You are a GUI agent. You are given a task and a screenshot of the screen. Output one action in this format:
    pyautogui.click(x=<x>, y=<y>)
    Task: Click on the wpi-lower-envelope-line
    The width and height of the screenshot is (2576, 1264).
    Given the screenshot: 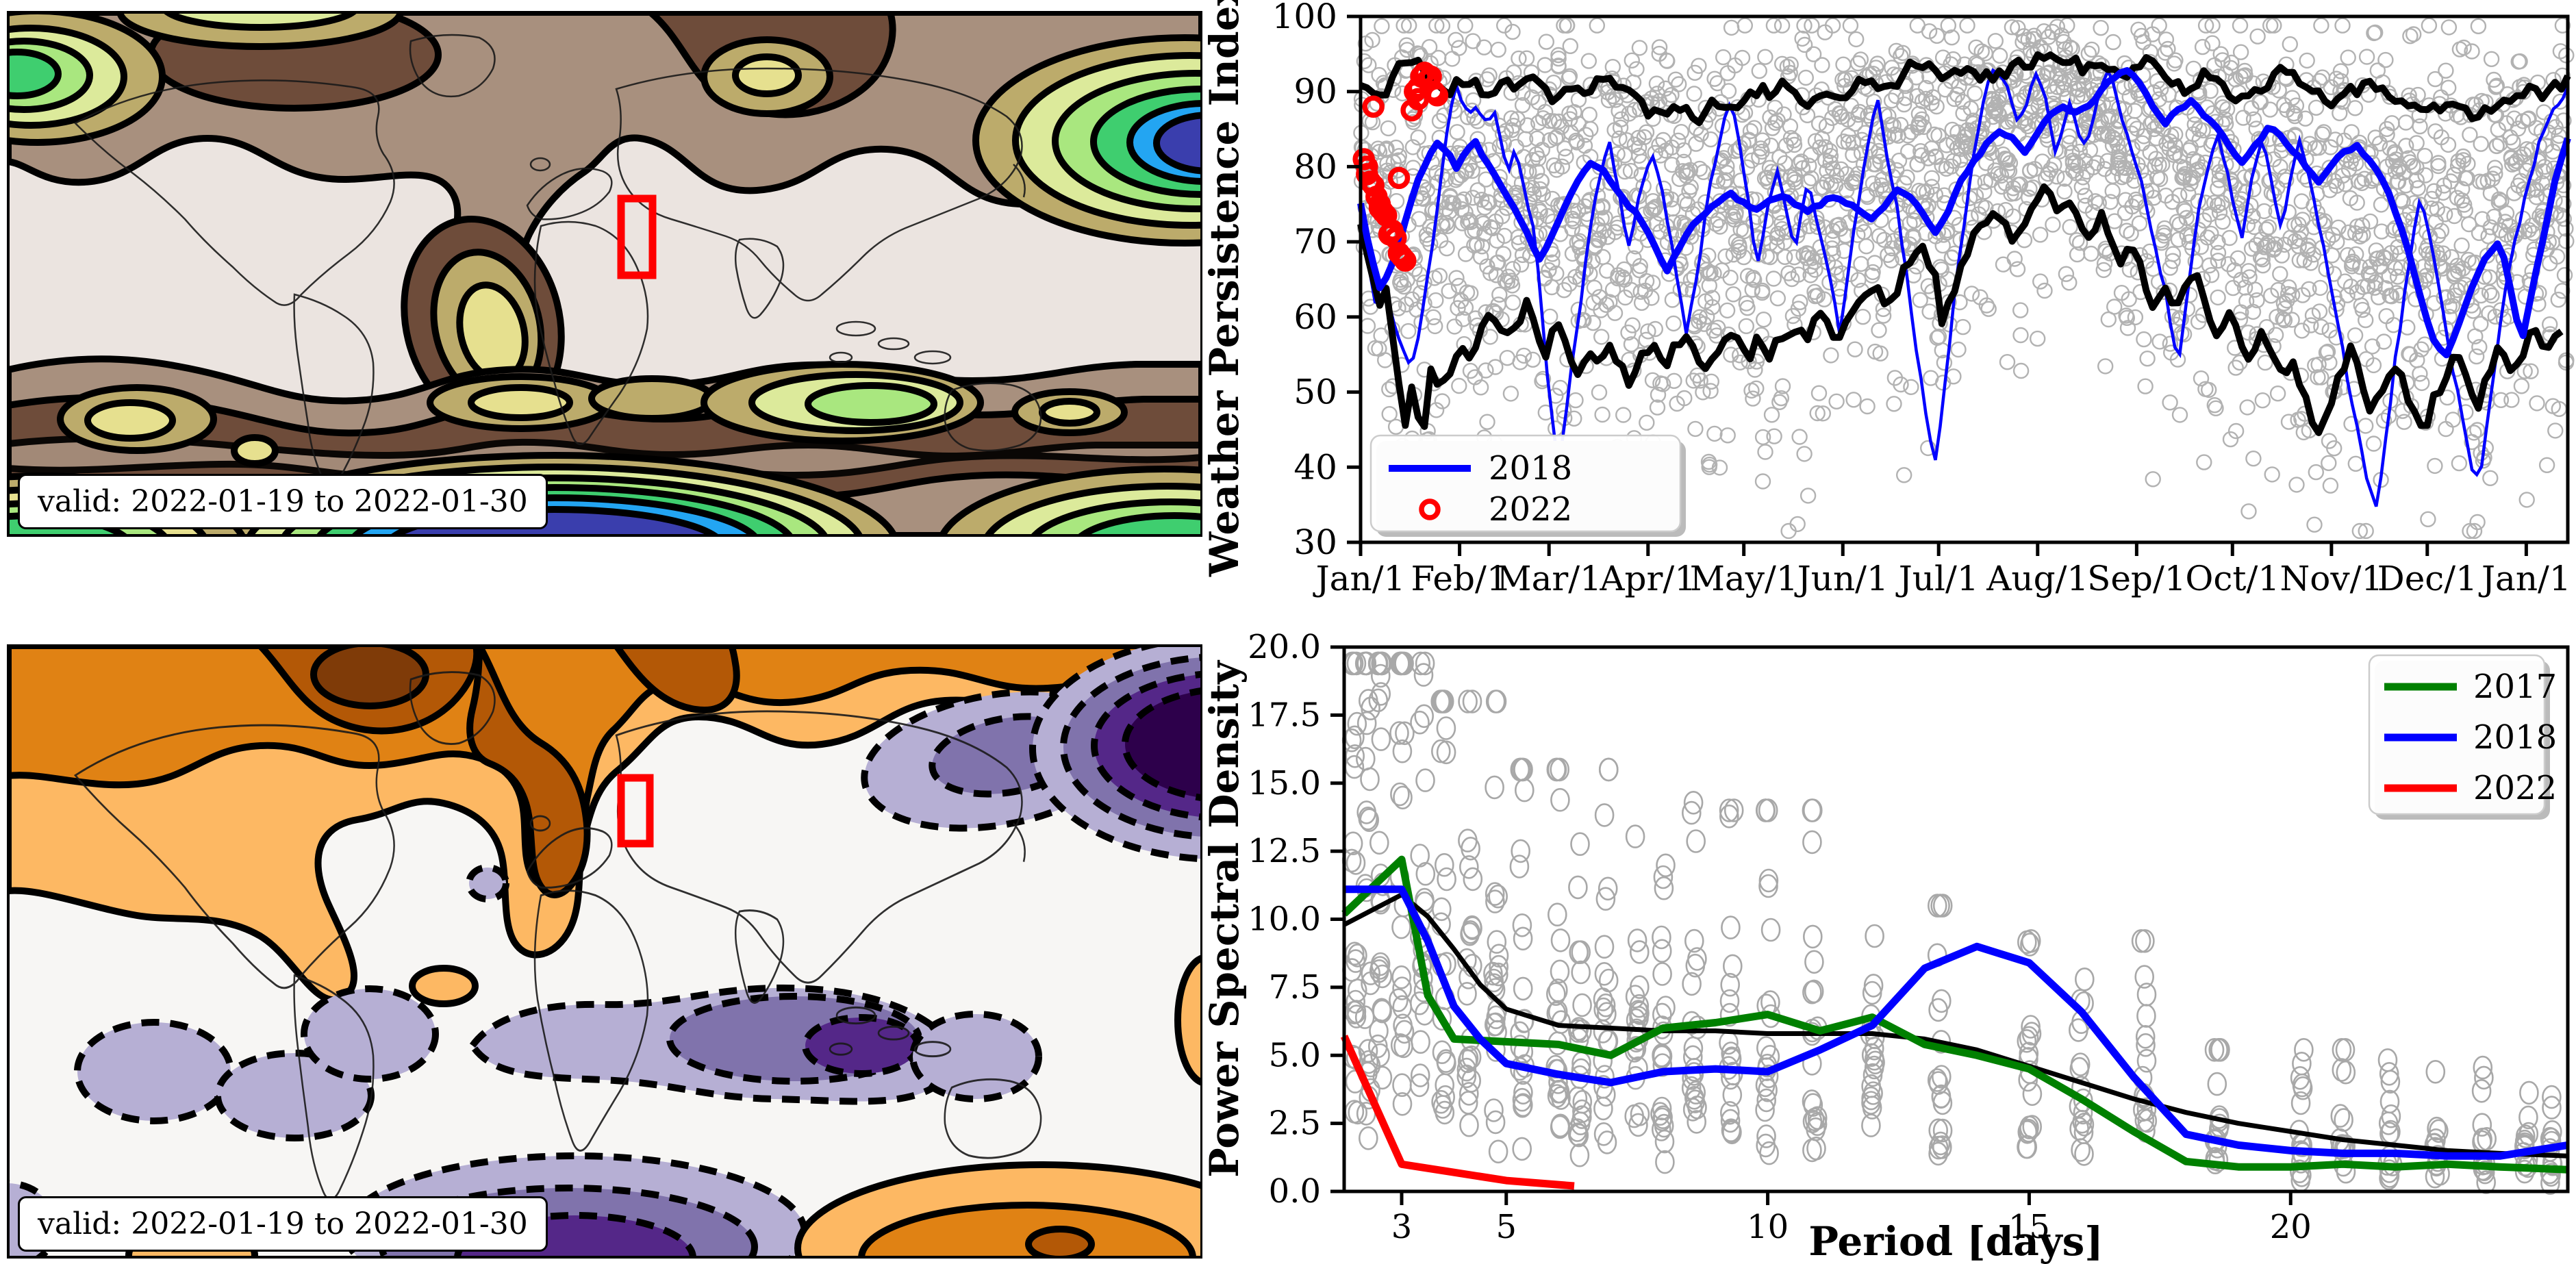 What is the action you would take?
    pyautogui.click(x=1960, y=309)
    